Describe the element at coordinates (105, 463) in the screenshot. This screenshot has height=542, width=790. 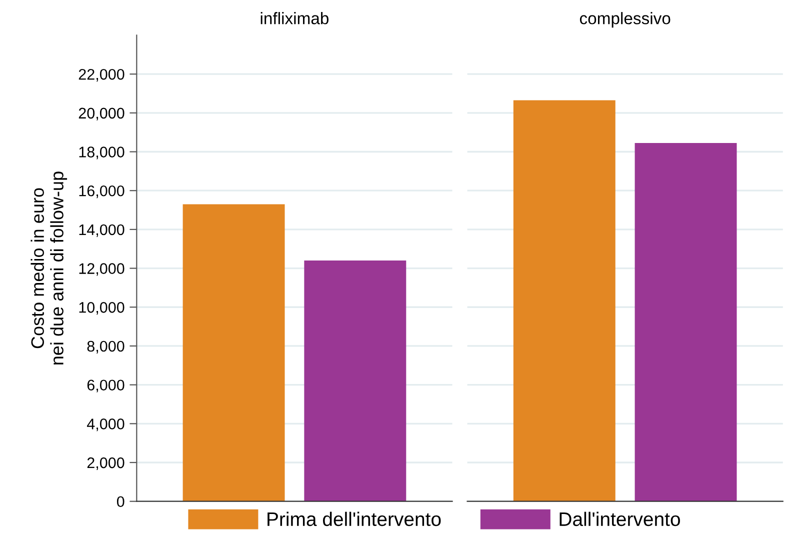
I see `y-tick-label: 2,000` at that location.